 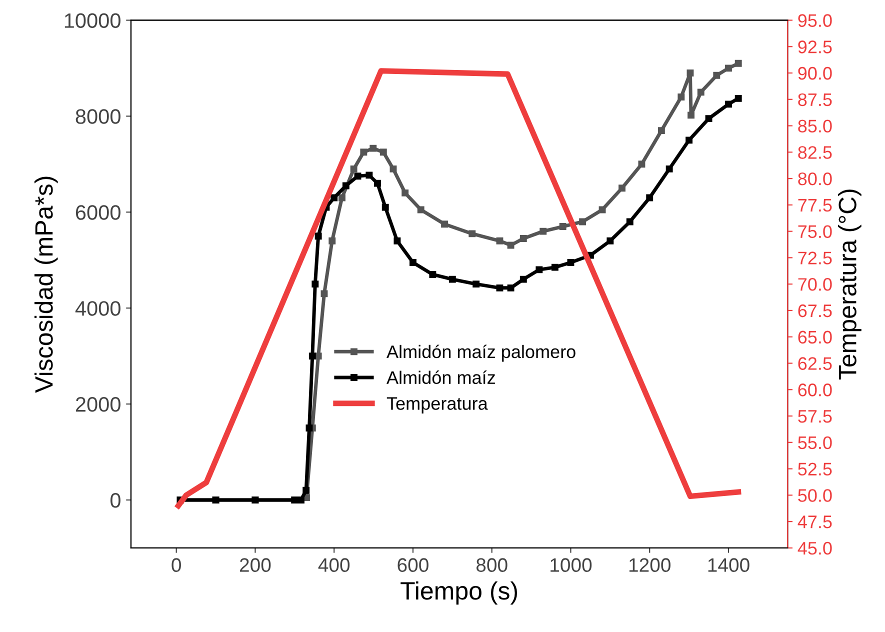 What do you see at coordinates (815, 390) in the screenshot?
I see `y2-tick-label: 60.0` at bounding box center [815, 390].